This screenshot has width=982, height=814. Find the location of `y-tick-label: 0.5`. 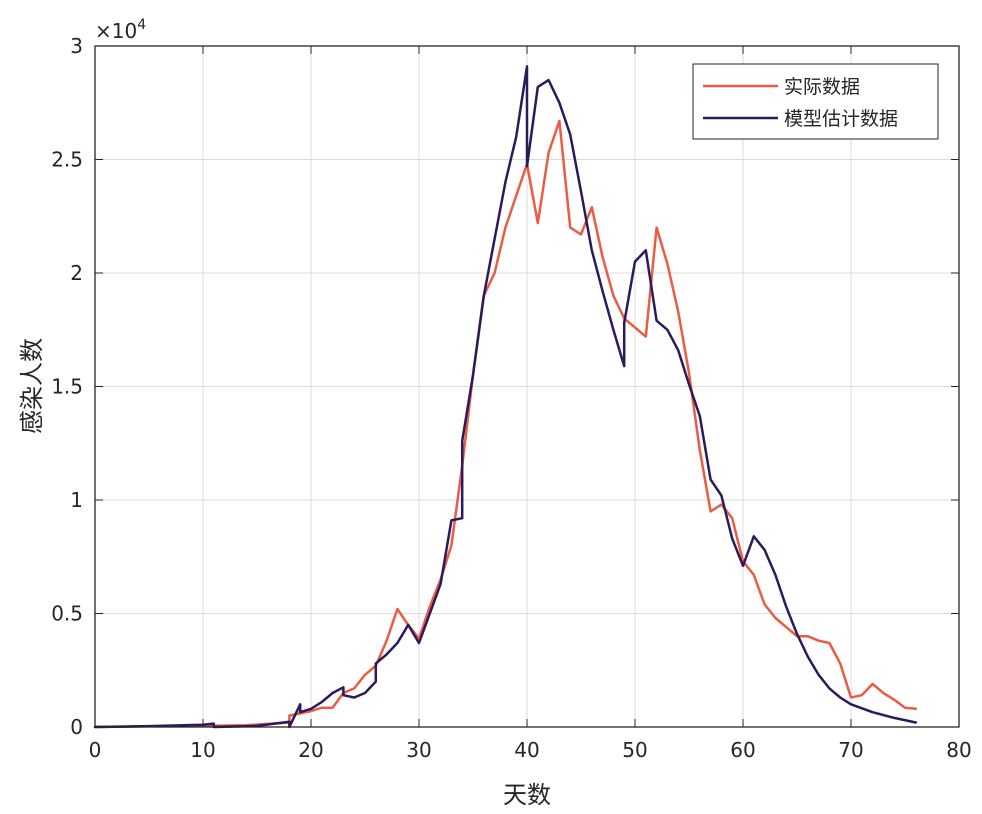

y-tick-label: 0.5 is located at coordinates (67, 614).